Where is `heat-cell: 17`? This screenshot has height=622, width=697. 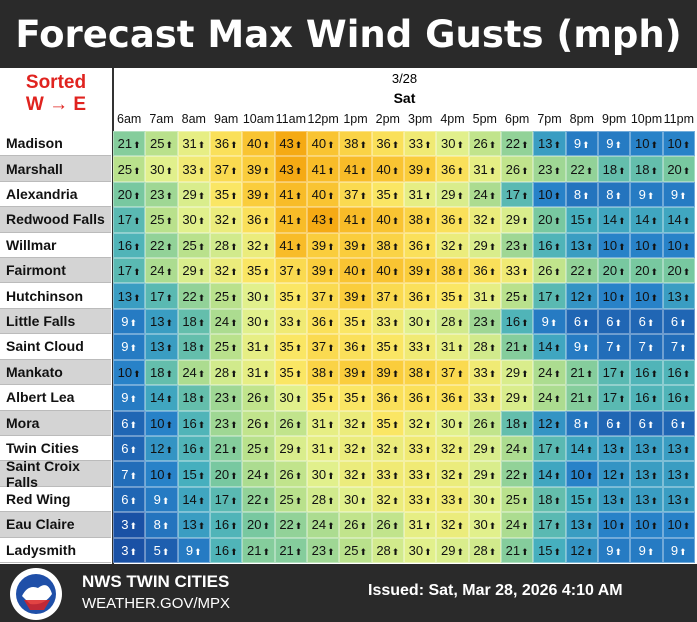 heat-cell: 17 is located at coordinates (549, 525).